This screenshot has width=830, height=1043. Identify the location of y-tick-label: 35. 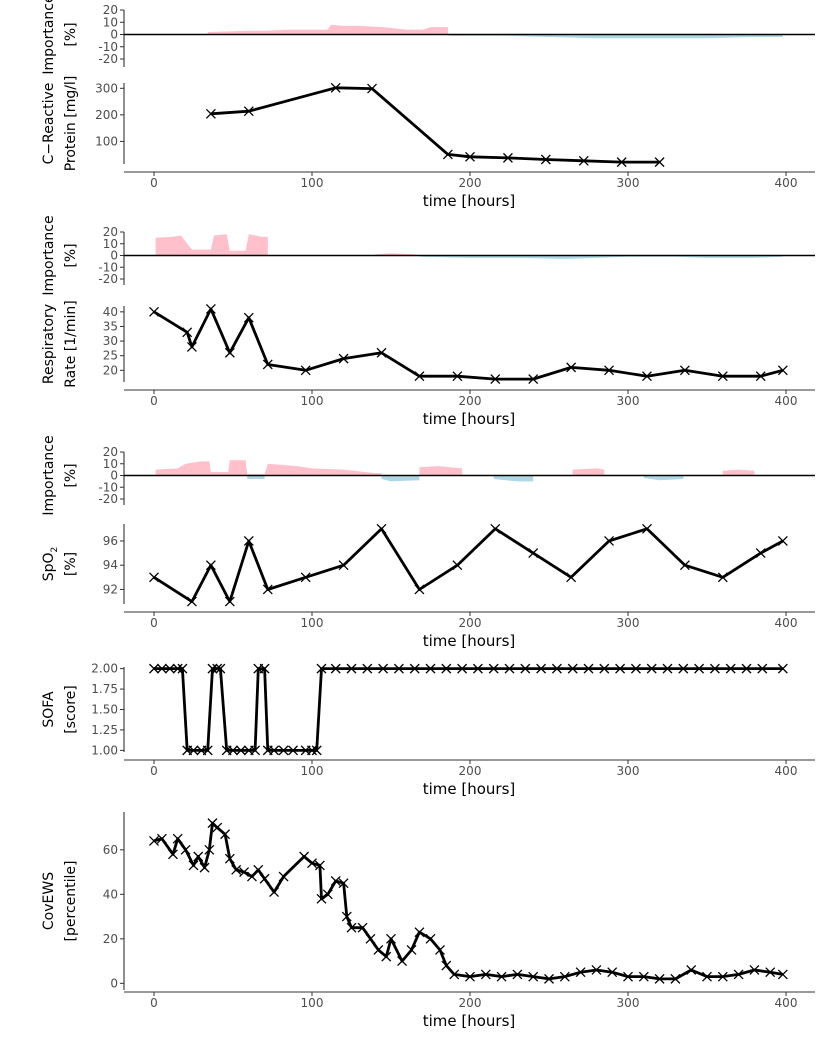
(110, 326).